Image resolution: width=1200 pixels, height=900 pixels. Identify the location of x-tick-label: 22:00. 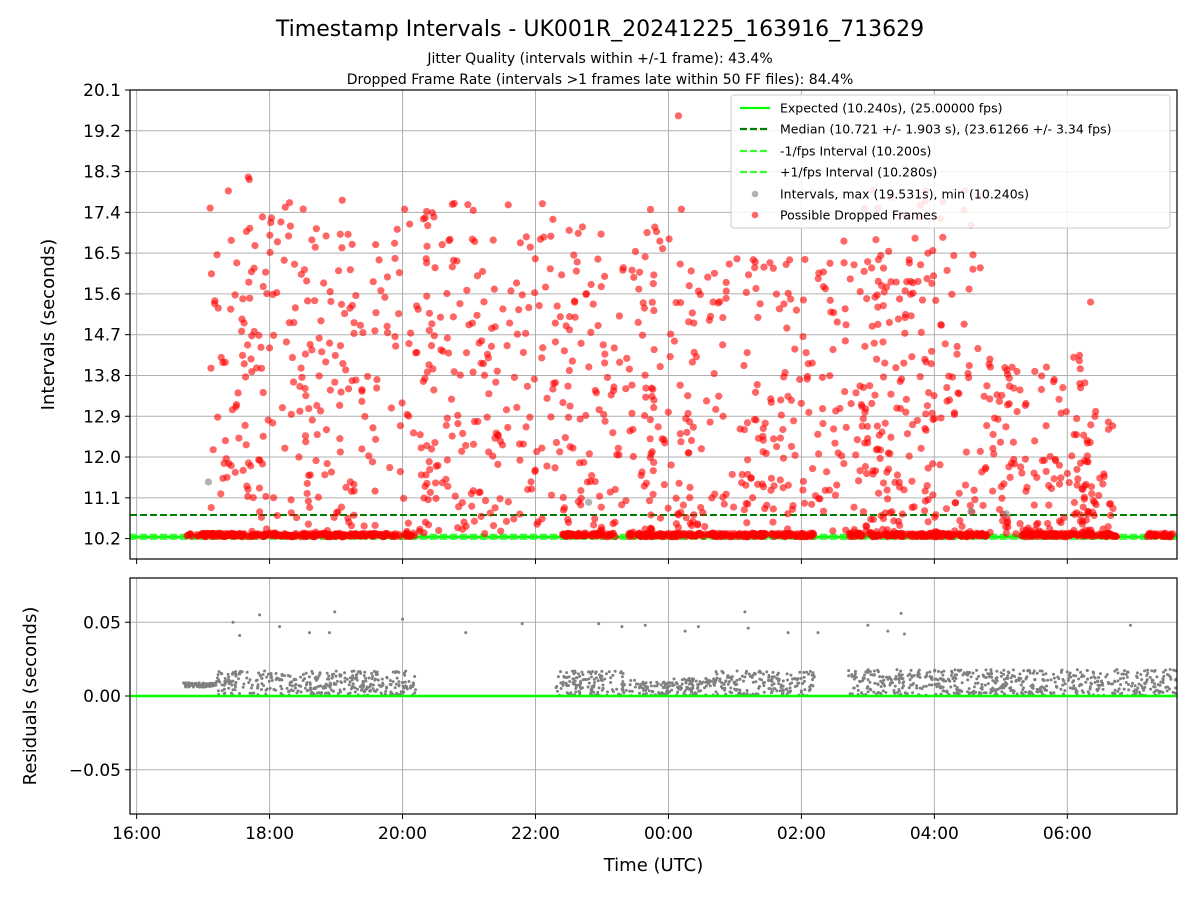
(535, 834).